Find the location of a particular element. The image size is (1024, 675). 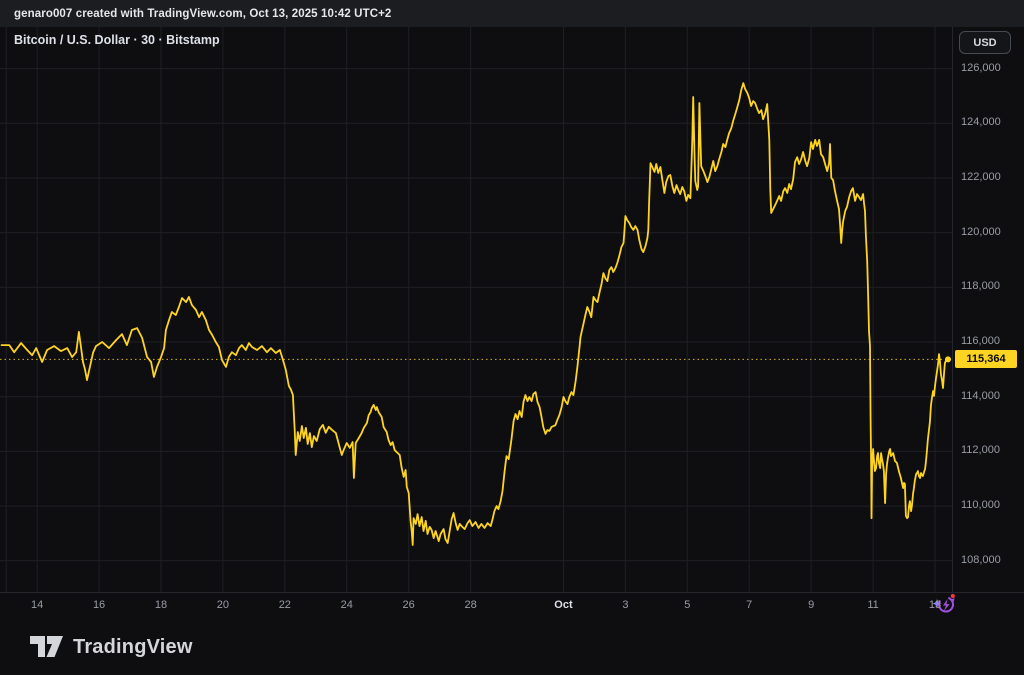

currency-toggle-button: USD is located at coordinates (985, 42).